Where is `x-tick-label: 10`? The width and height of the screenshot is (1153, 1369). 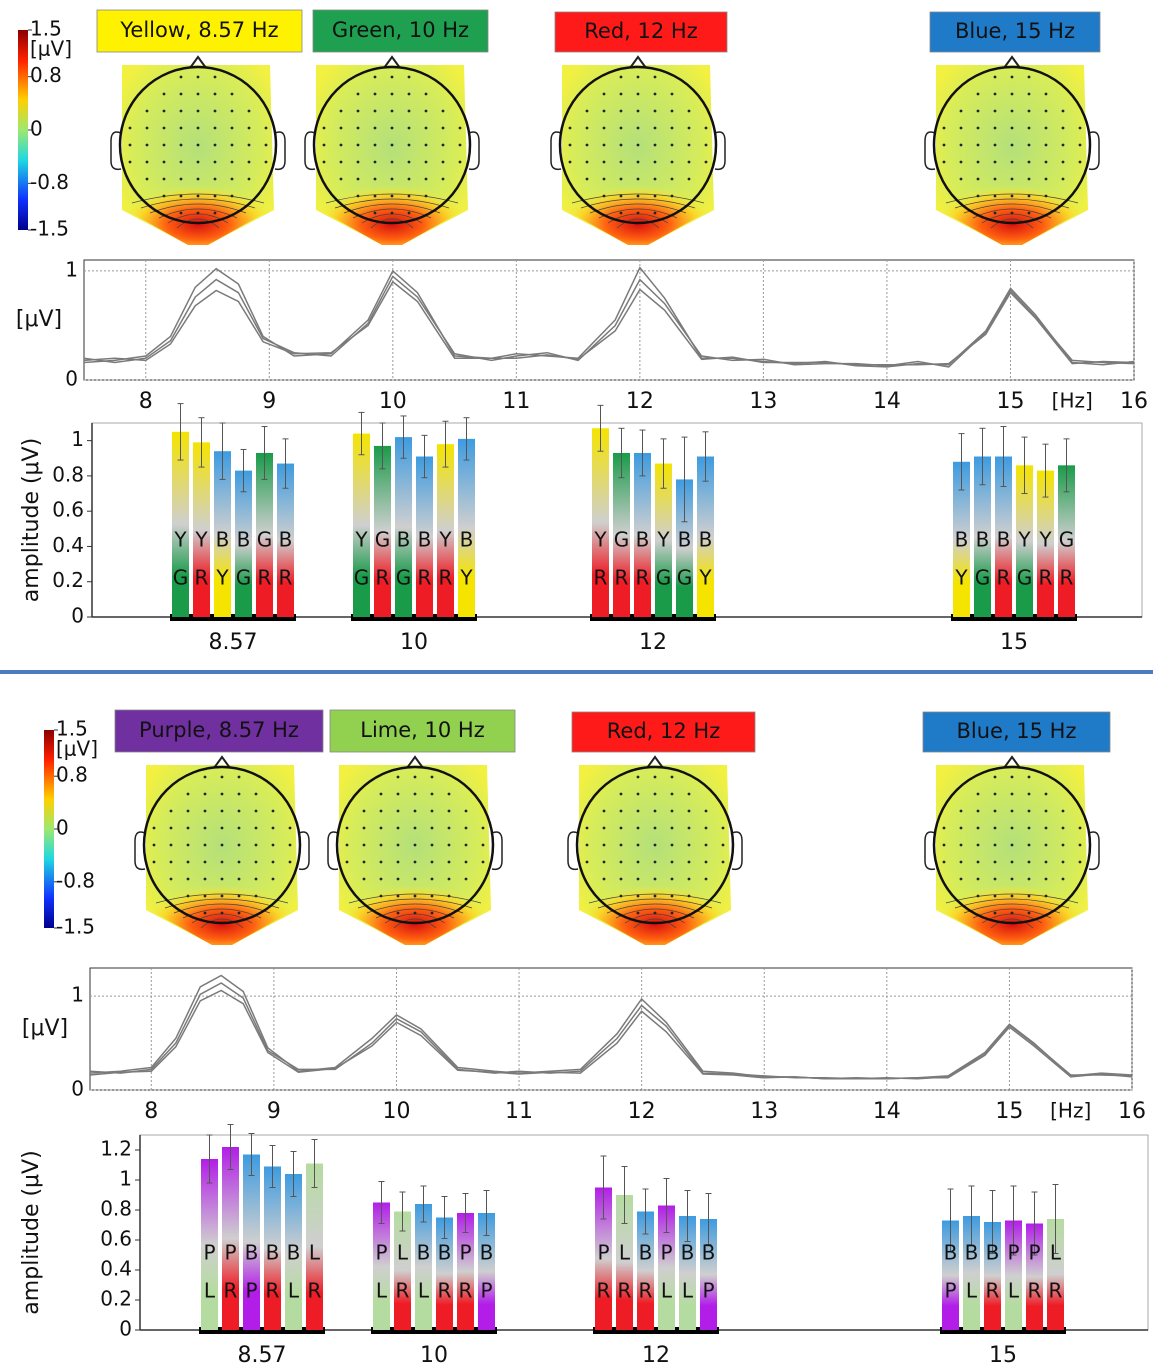 x-tick-label: 10 is located at coordinates (396, 1111).